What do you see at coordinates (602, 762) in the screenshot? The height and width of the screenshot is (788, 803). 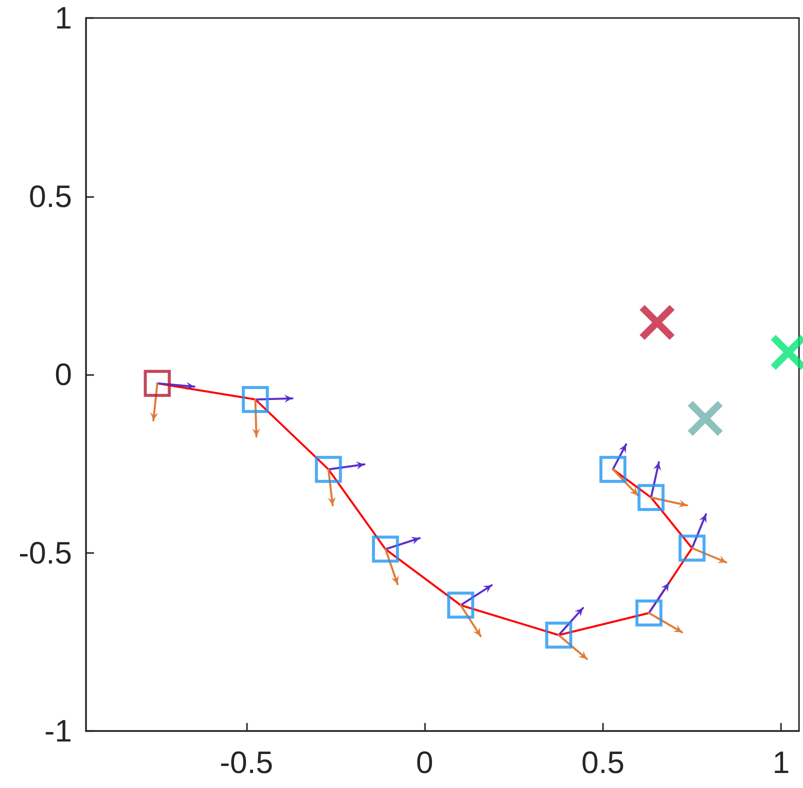 I see `x-tick-label: 0.5` at bounding box center [602, 762].